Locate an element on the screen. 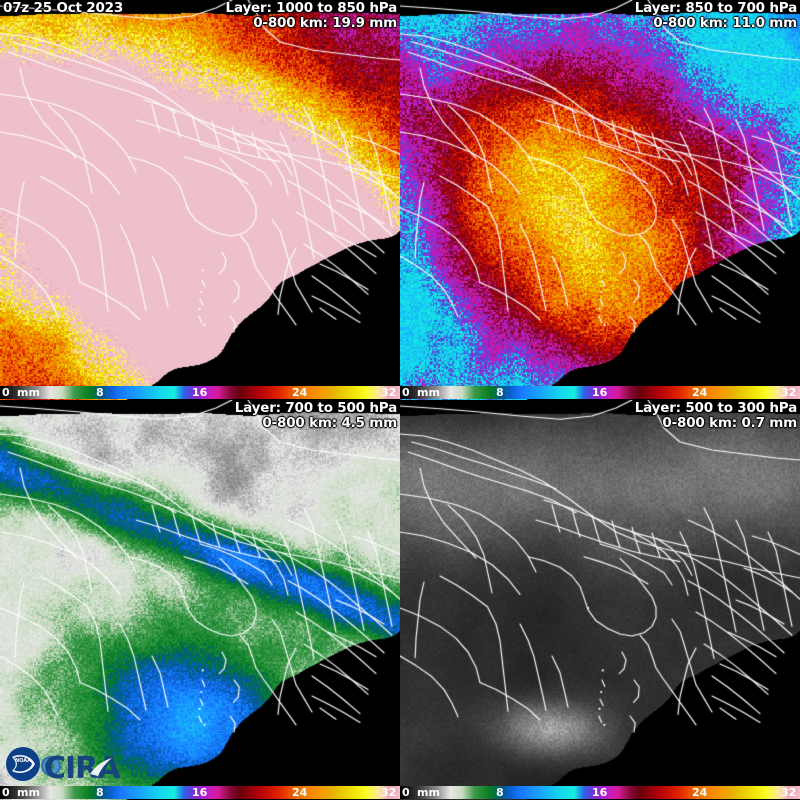 This screenshot has height=800, width=800. layer-label: Layer: 500 to 300 hPa is located at coordinates (715, 408).